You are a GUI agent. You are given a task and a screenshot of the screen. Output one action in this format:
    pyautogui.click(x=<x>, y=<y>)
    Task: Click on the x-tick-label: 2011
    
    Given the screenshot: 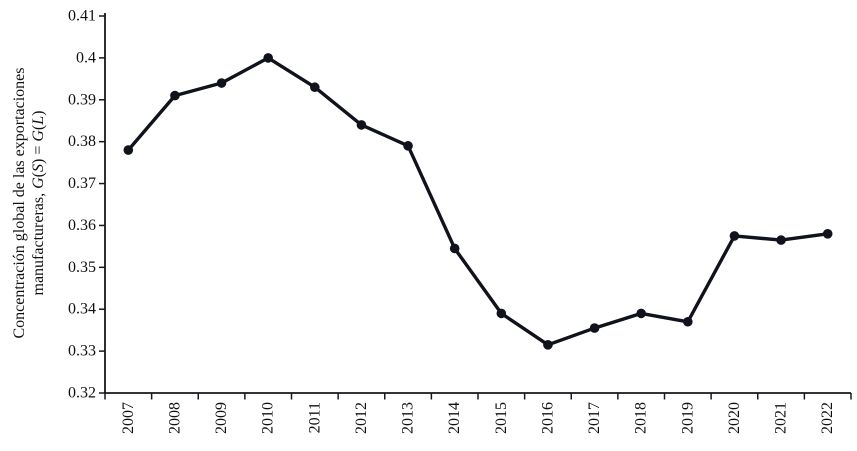 What is the action you would take?
    pyautogui.click(x=314, y=417)
    